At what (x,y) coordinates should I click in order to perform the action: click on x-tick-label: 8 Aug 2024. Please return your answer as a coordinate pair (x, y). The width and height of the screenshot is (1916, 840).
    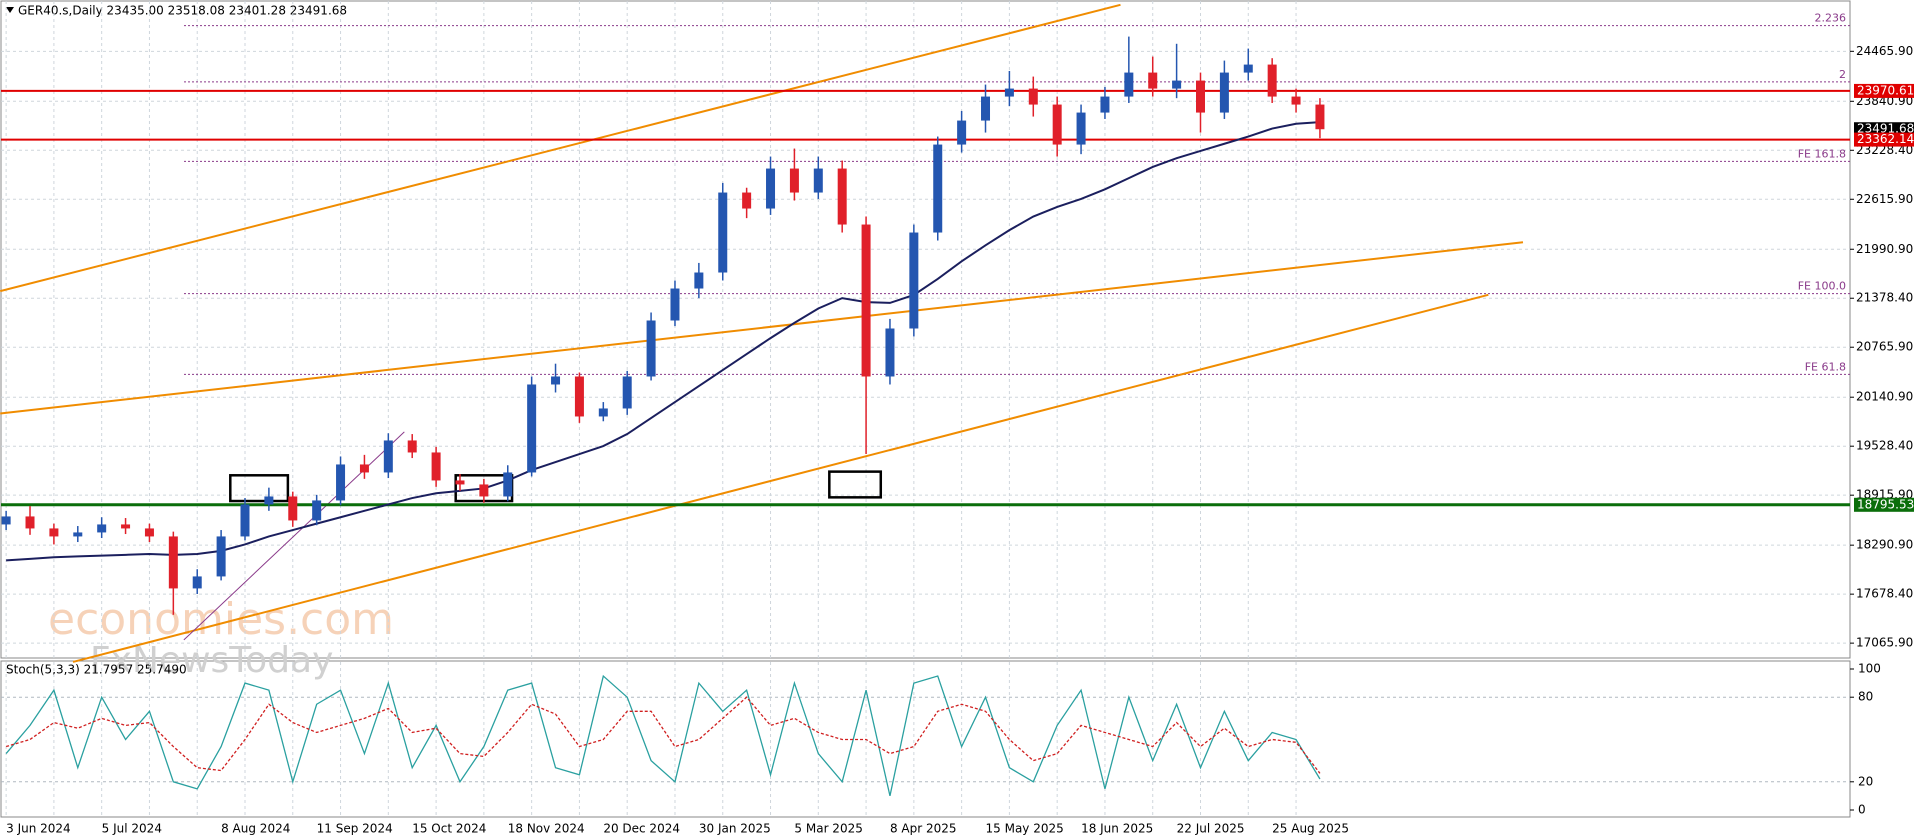
    Looking at the image, I should click on (255, 829).